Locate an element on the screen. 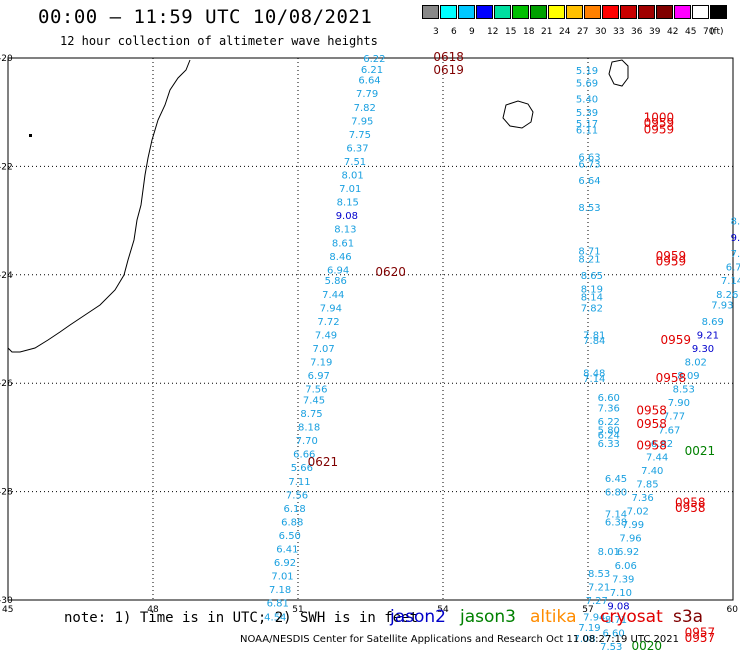 The width and height of the screenshot is (740, 650). wave-height-value: 6.73 is located at coordinates (589, 165).